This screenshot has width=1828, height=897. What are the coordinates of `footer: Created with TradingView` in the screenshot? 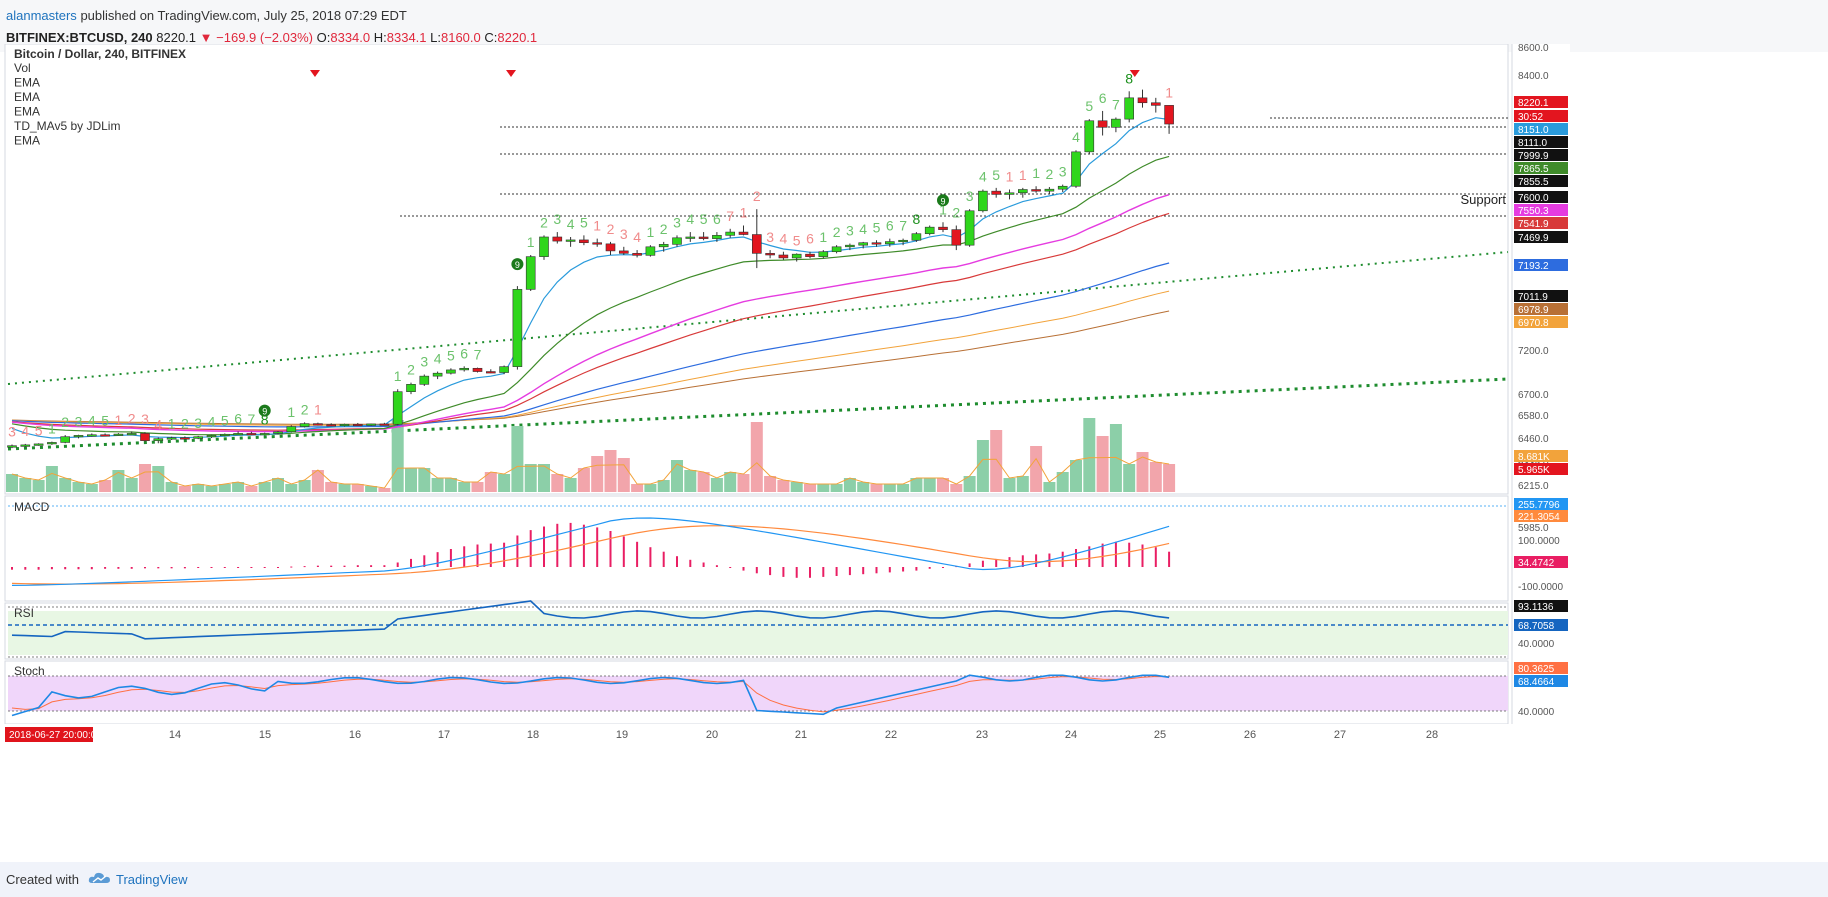 It's located at (914, 879).